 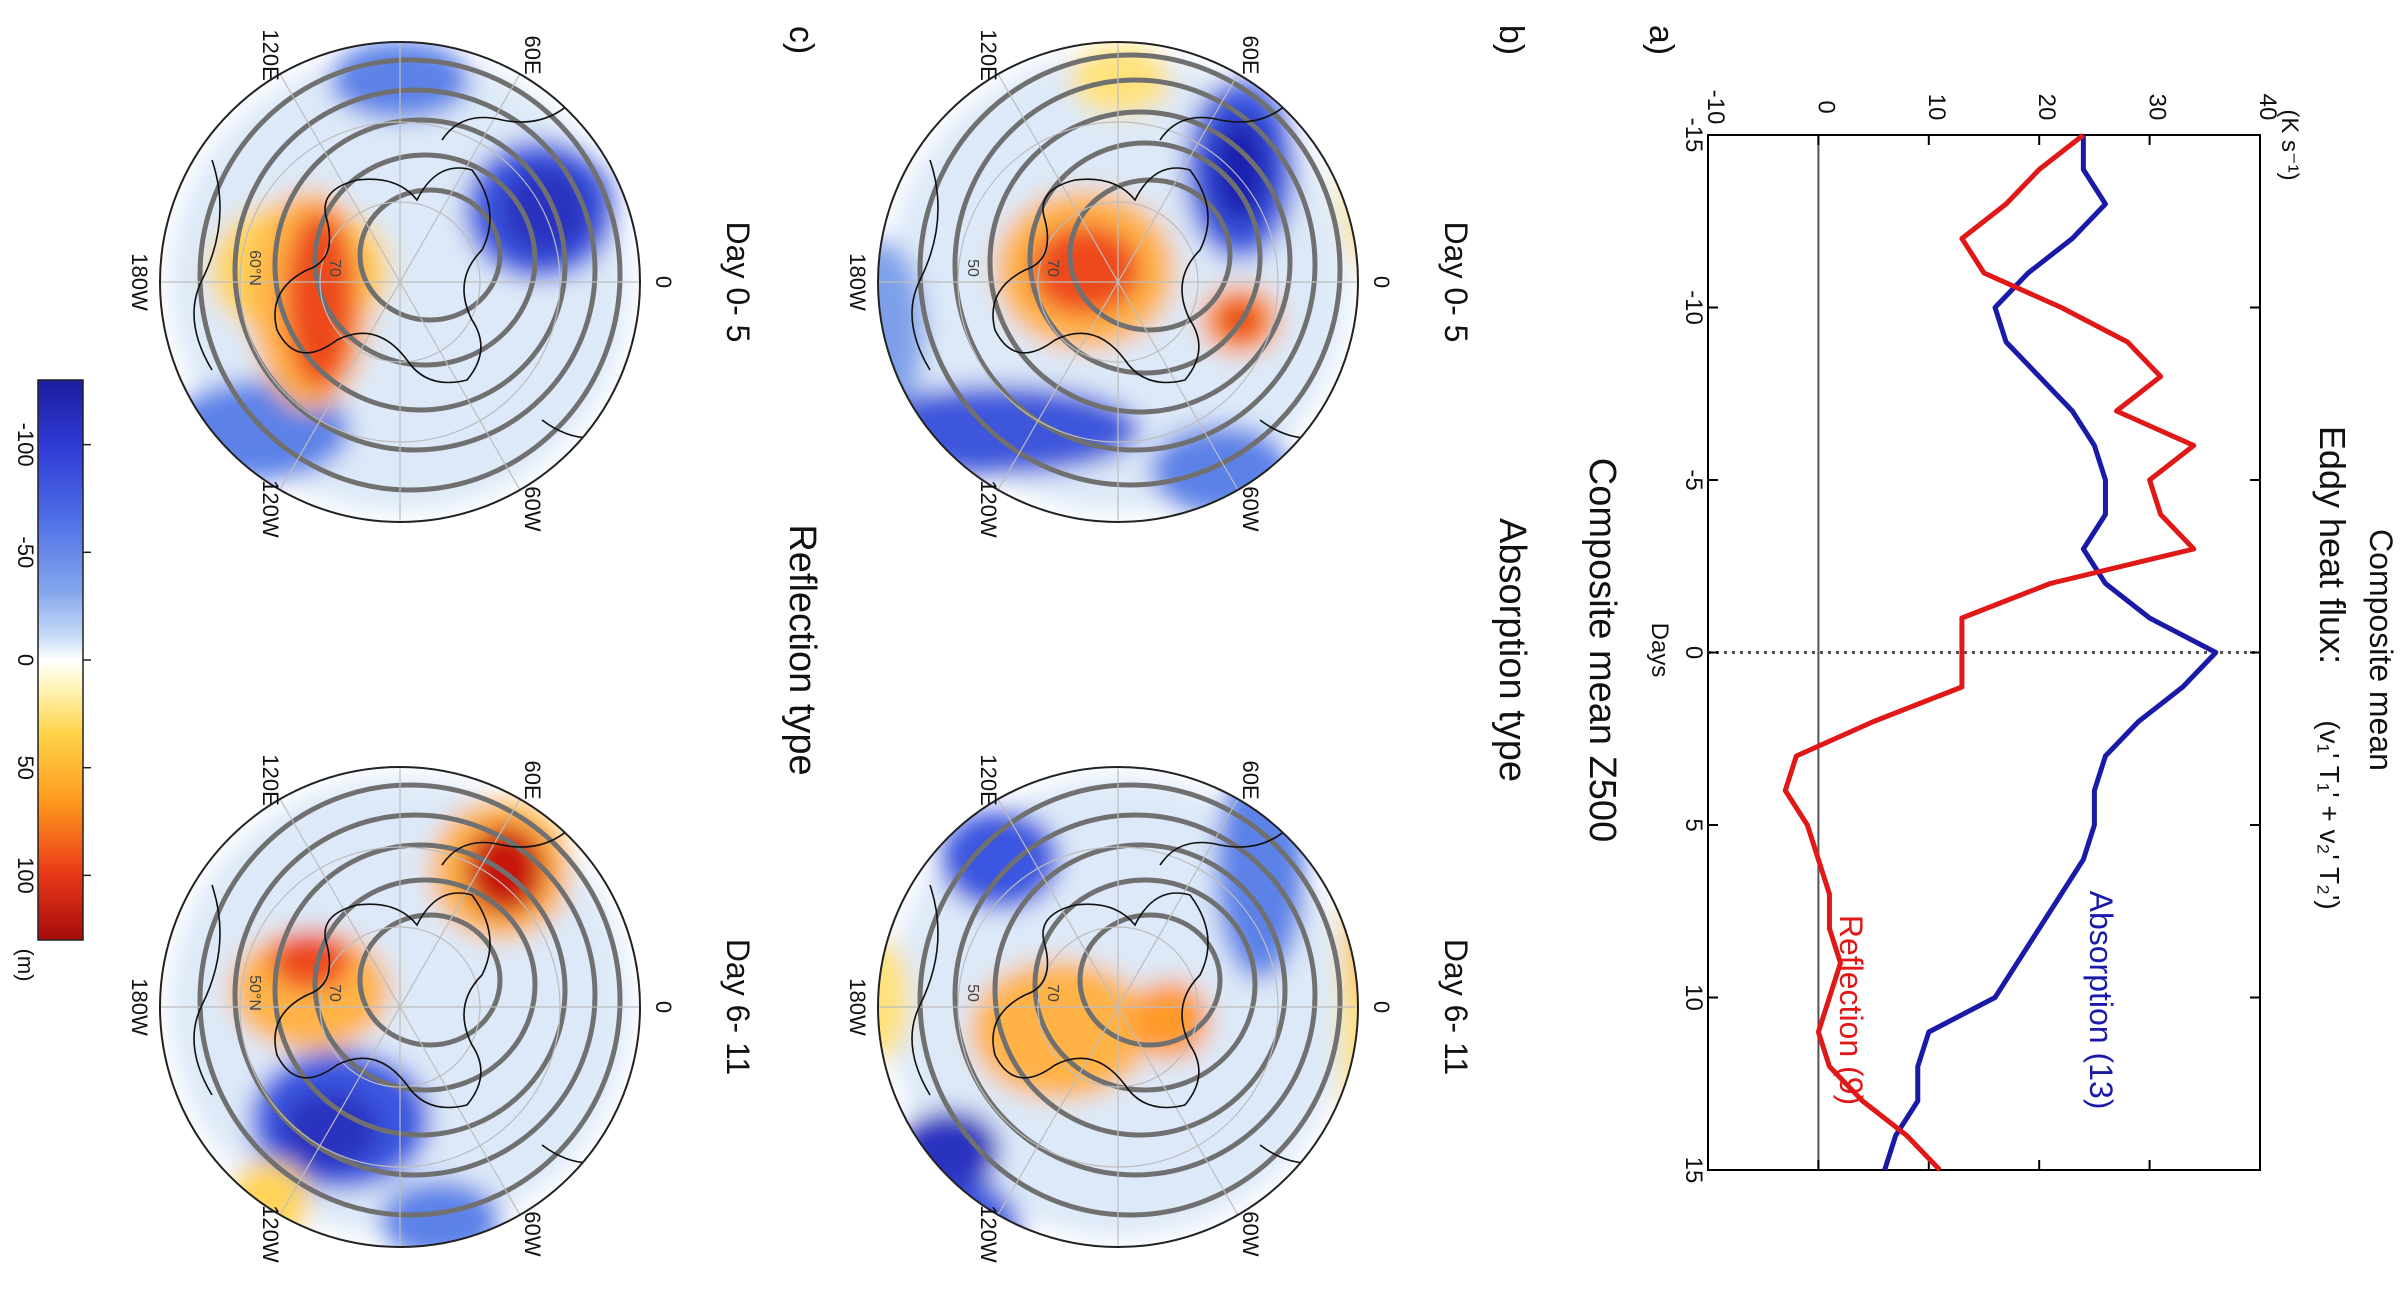 I want to click on b-left-day-label: Day 0- 5, so click(x=1456, y=282).